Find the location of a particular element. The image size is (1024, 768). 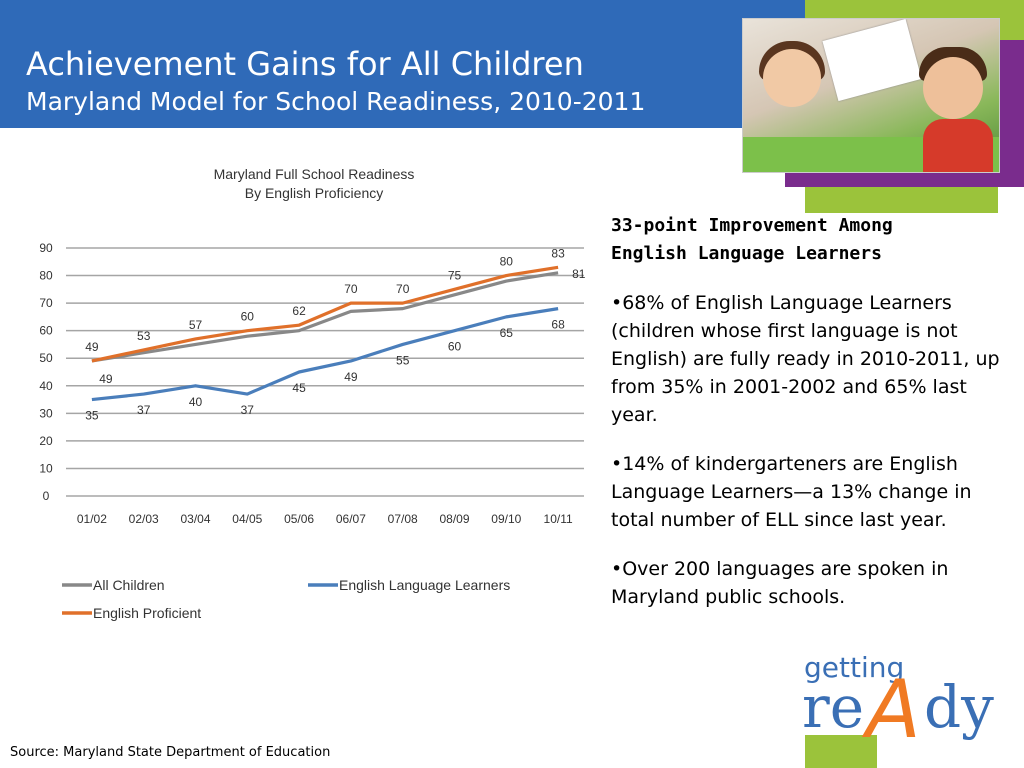

data-label: 45 is located at coordinates (299, 388).